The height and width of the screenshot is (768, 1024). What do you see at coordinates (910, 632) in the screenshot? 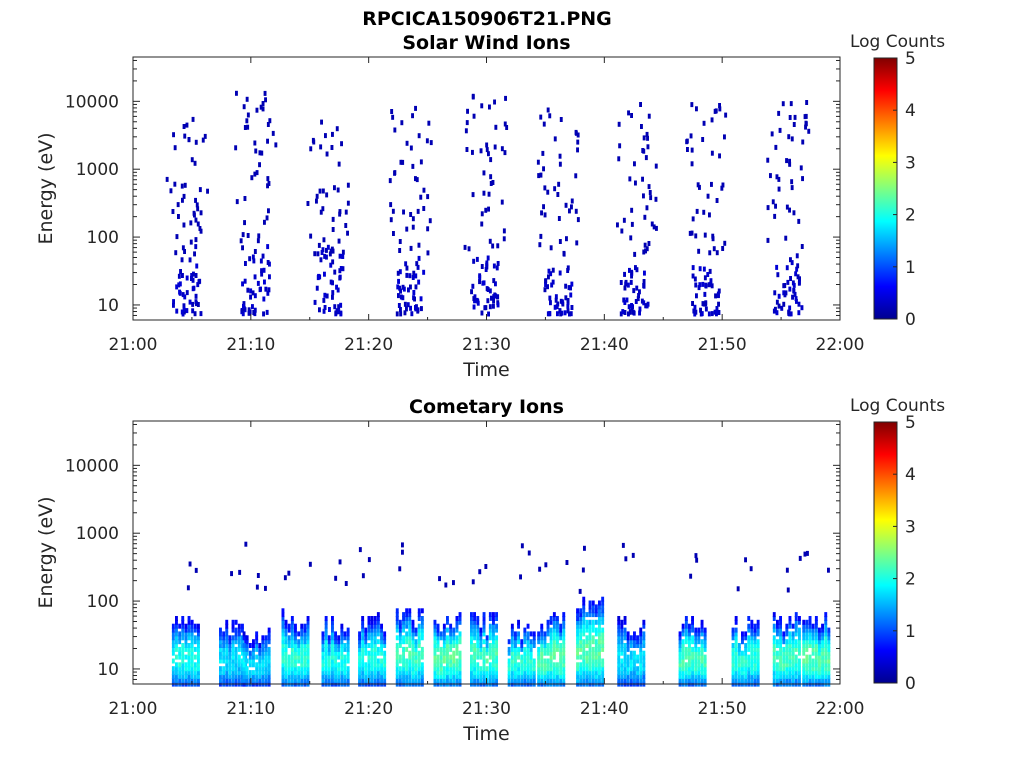
I see `colorbar-tick-label: 1` at bounding box center [910, 632].